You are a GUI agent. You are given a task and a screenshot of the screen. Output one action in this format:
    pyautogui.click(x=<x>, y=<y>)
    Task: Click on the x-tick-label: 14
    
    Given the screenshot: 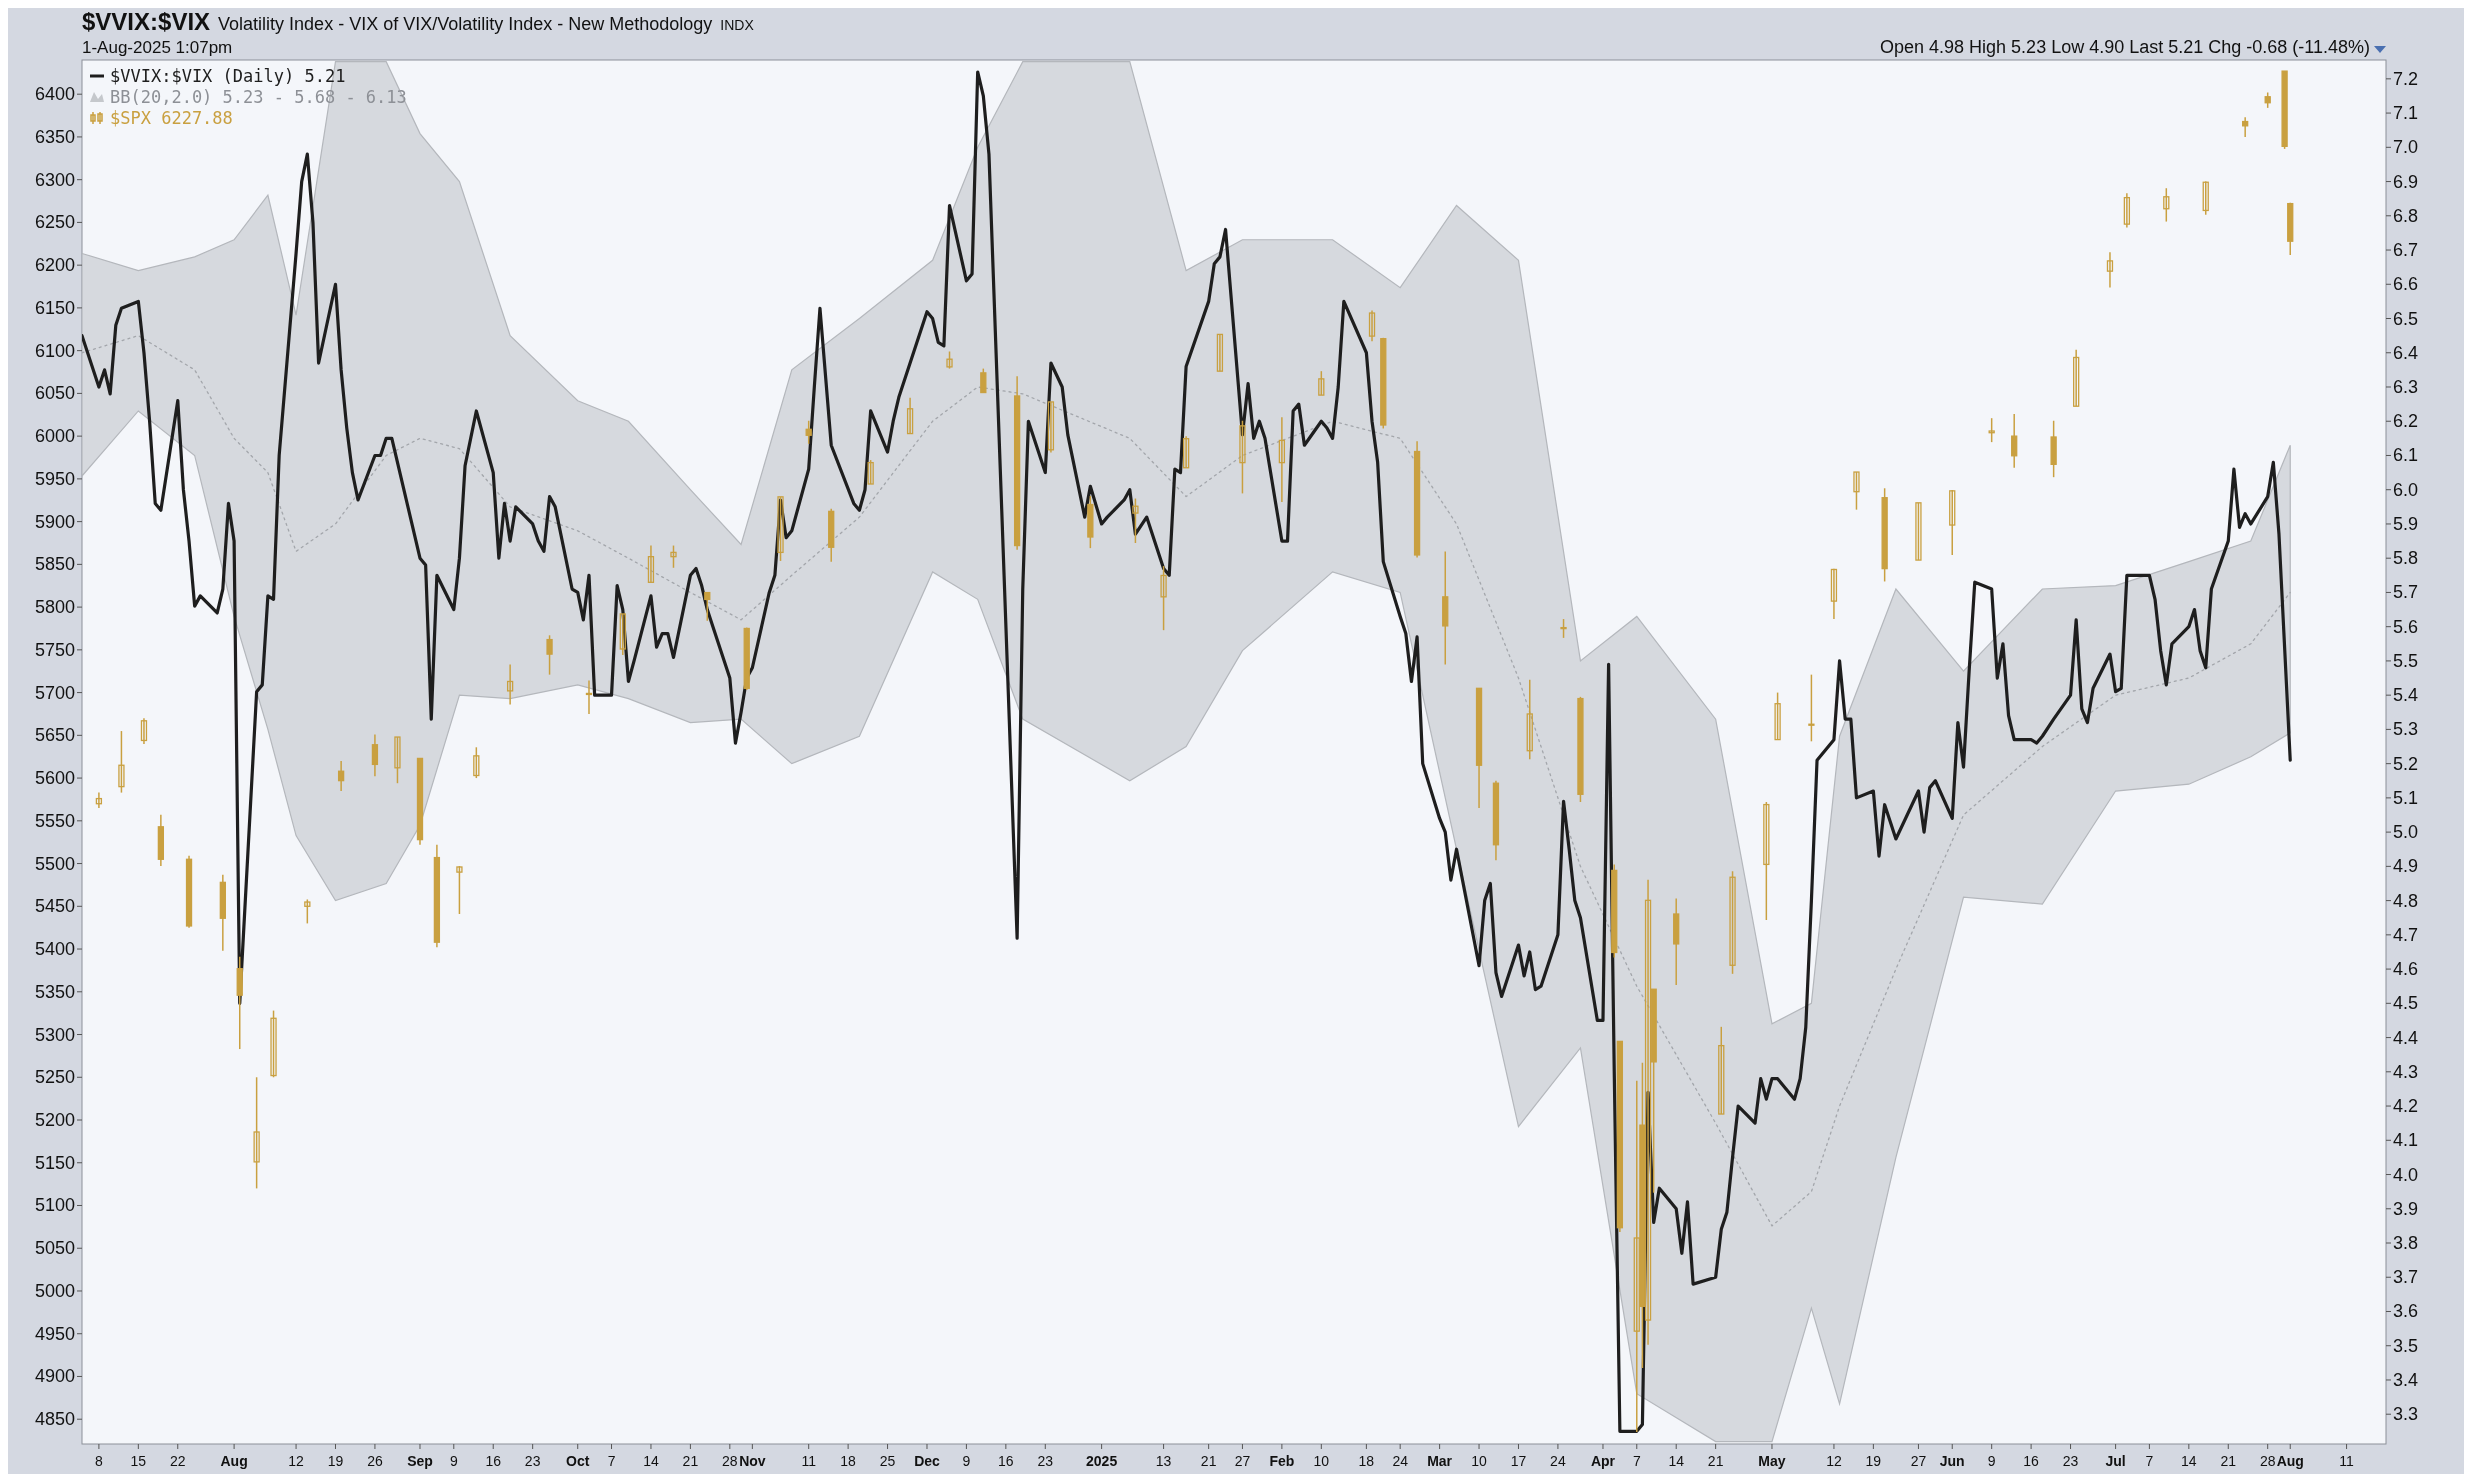 What is the action you would take?
    pyautogui.click(x=651, y=1461)
    